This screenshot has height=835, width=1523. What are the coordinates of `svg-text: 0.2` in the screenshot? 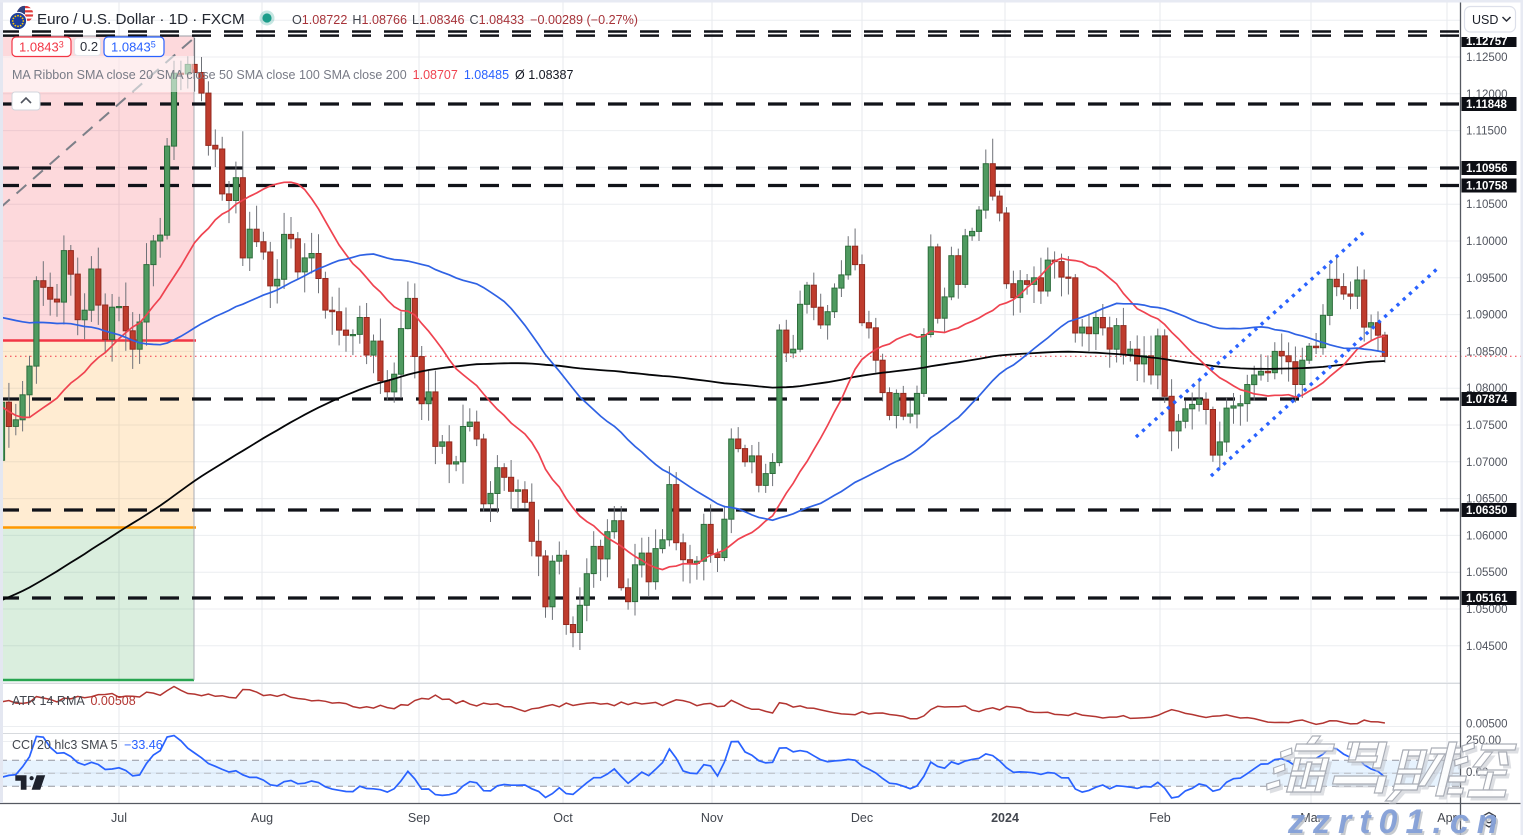 It's located at (89, 46).